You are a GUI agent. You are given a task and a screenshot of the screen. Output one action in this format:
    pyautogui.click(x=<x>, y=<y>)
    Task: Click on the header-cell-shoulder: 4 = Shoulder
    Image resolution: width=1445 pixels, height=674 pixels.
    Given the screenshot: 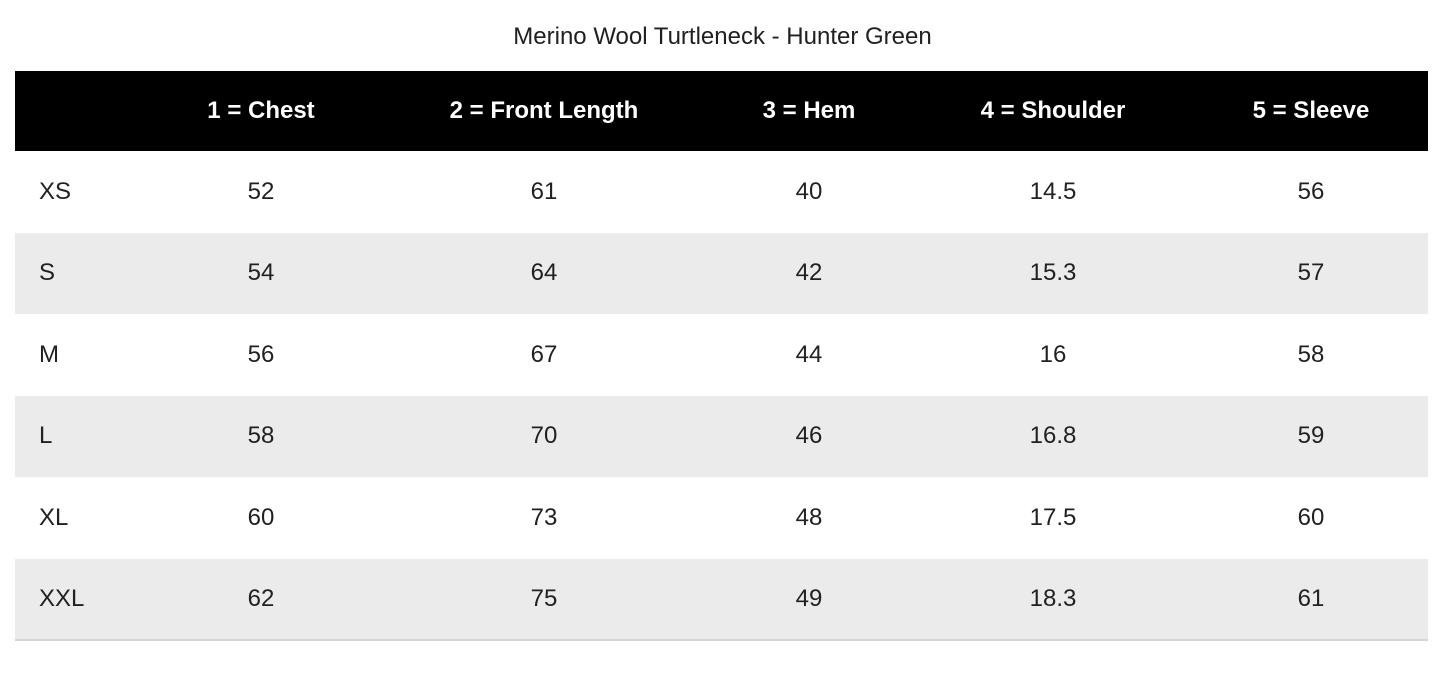 What is the action you would take?
    pyautogui.click(x=1053, y=110)
    